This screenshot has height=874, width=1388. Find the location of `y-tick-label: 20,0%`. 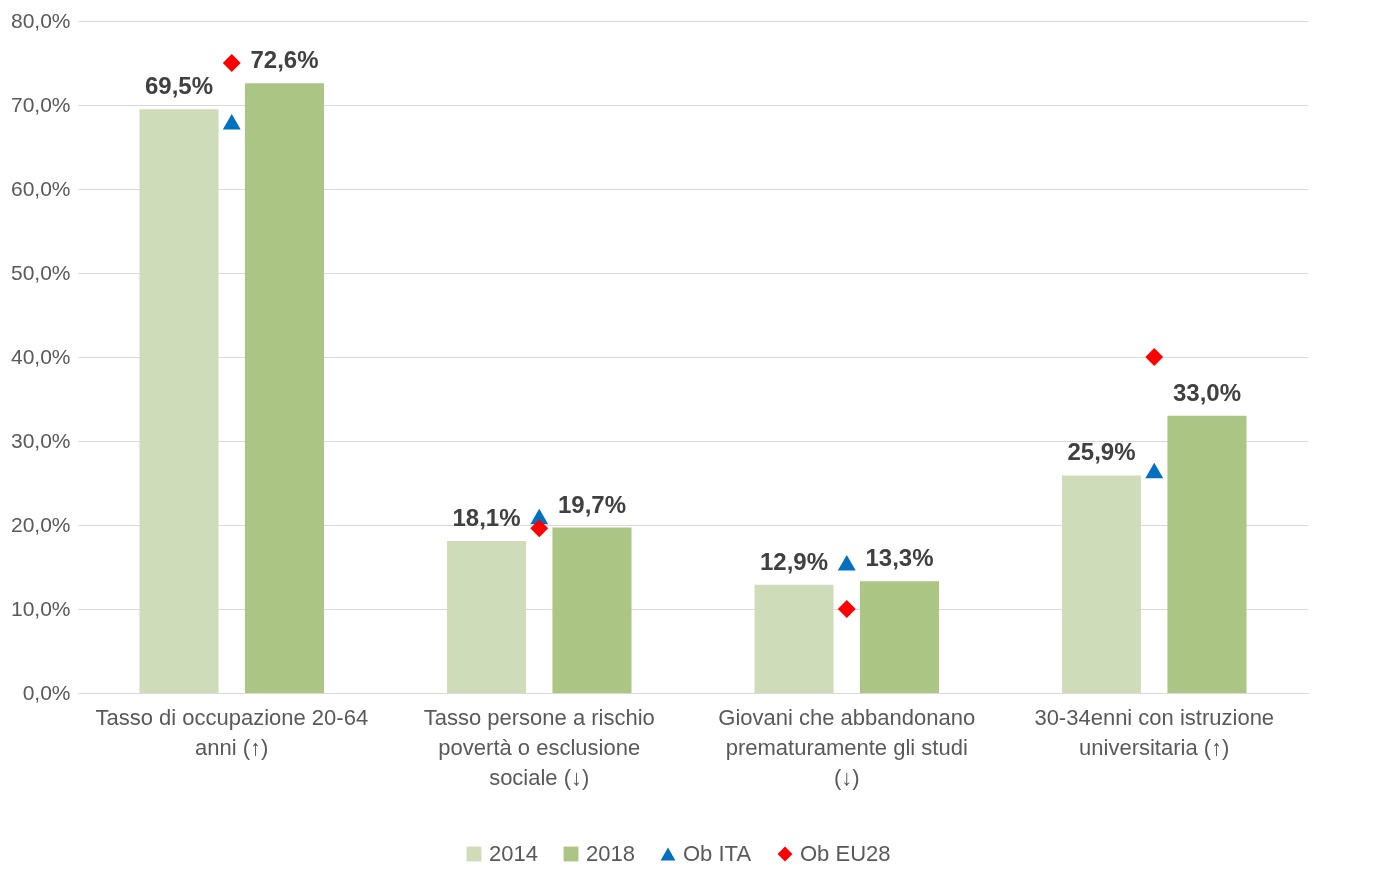

y-tick-label: 20,0% is located at coordinates (40, 524).